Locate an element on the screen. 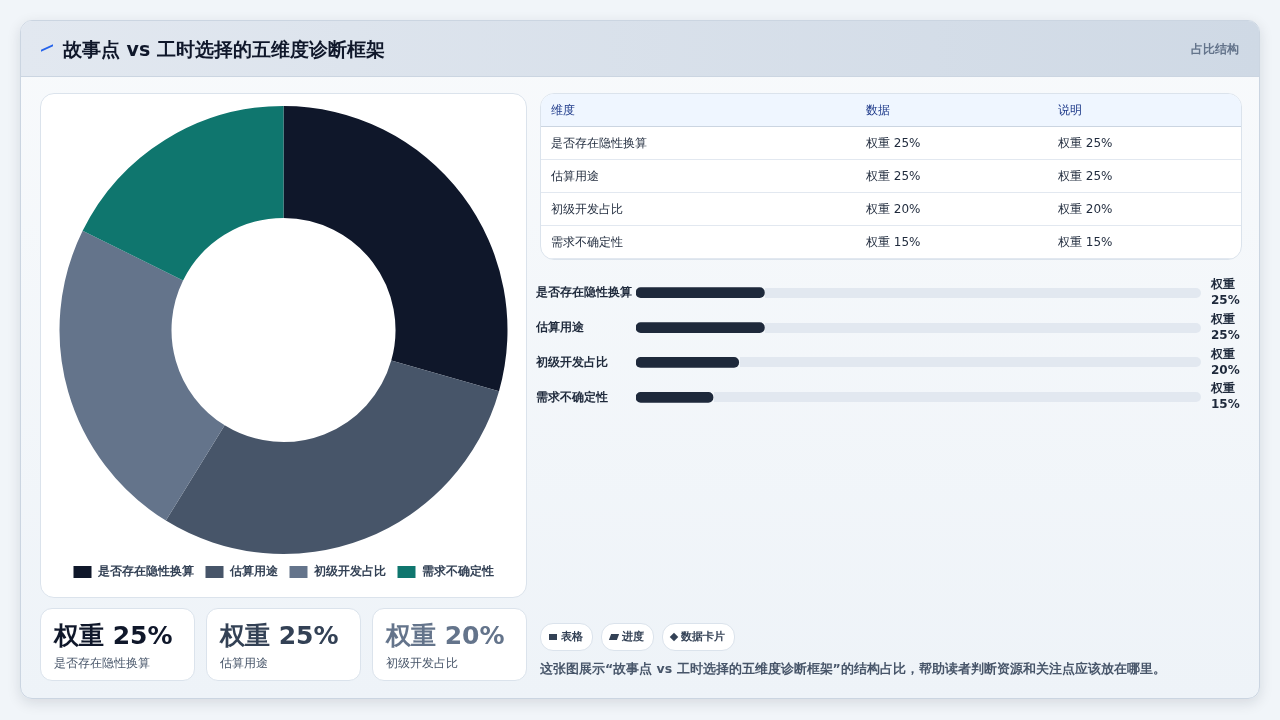 The image size is (1280, 720). text: 表格 is located at coordinates (572, 636).